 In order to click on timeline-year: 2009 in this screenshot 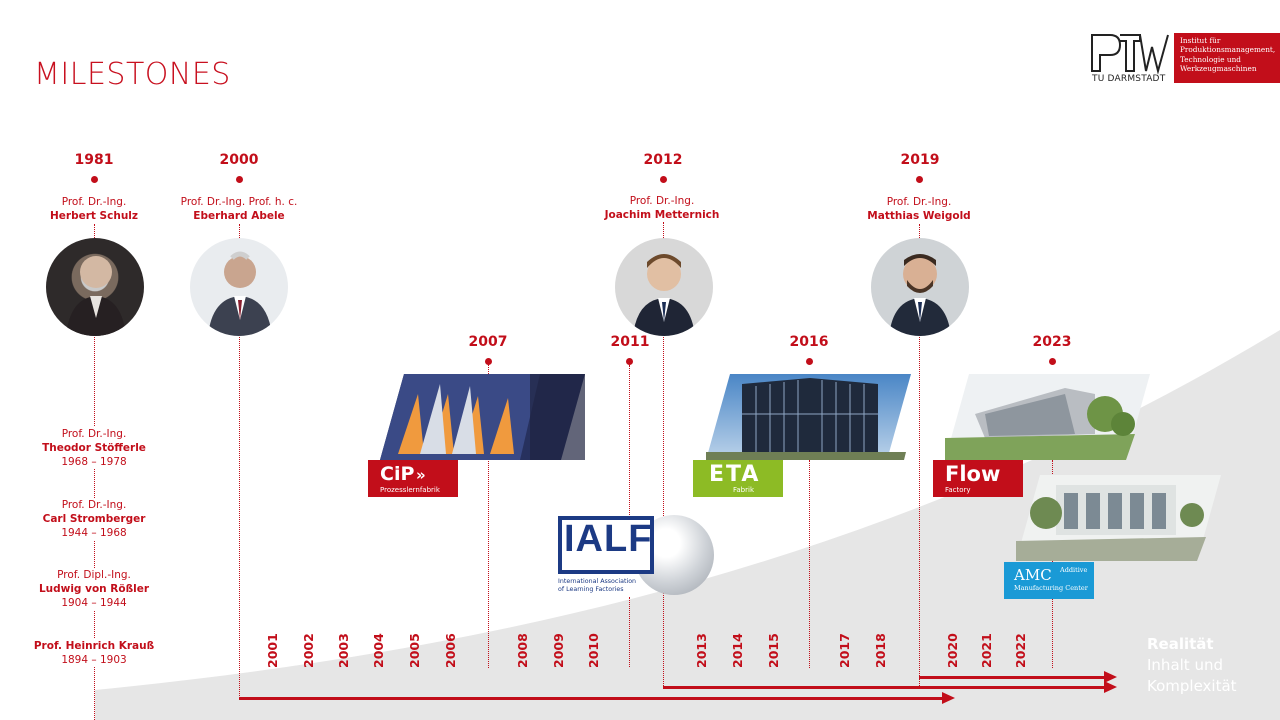, I will do `click(558, 650)`.